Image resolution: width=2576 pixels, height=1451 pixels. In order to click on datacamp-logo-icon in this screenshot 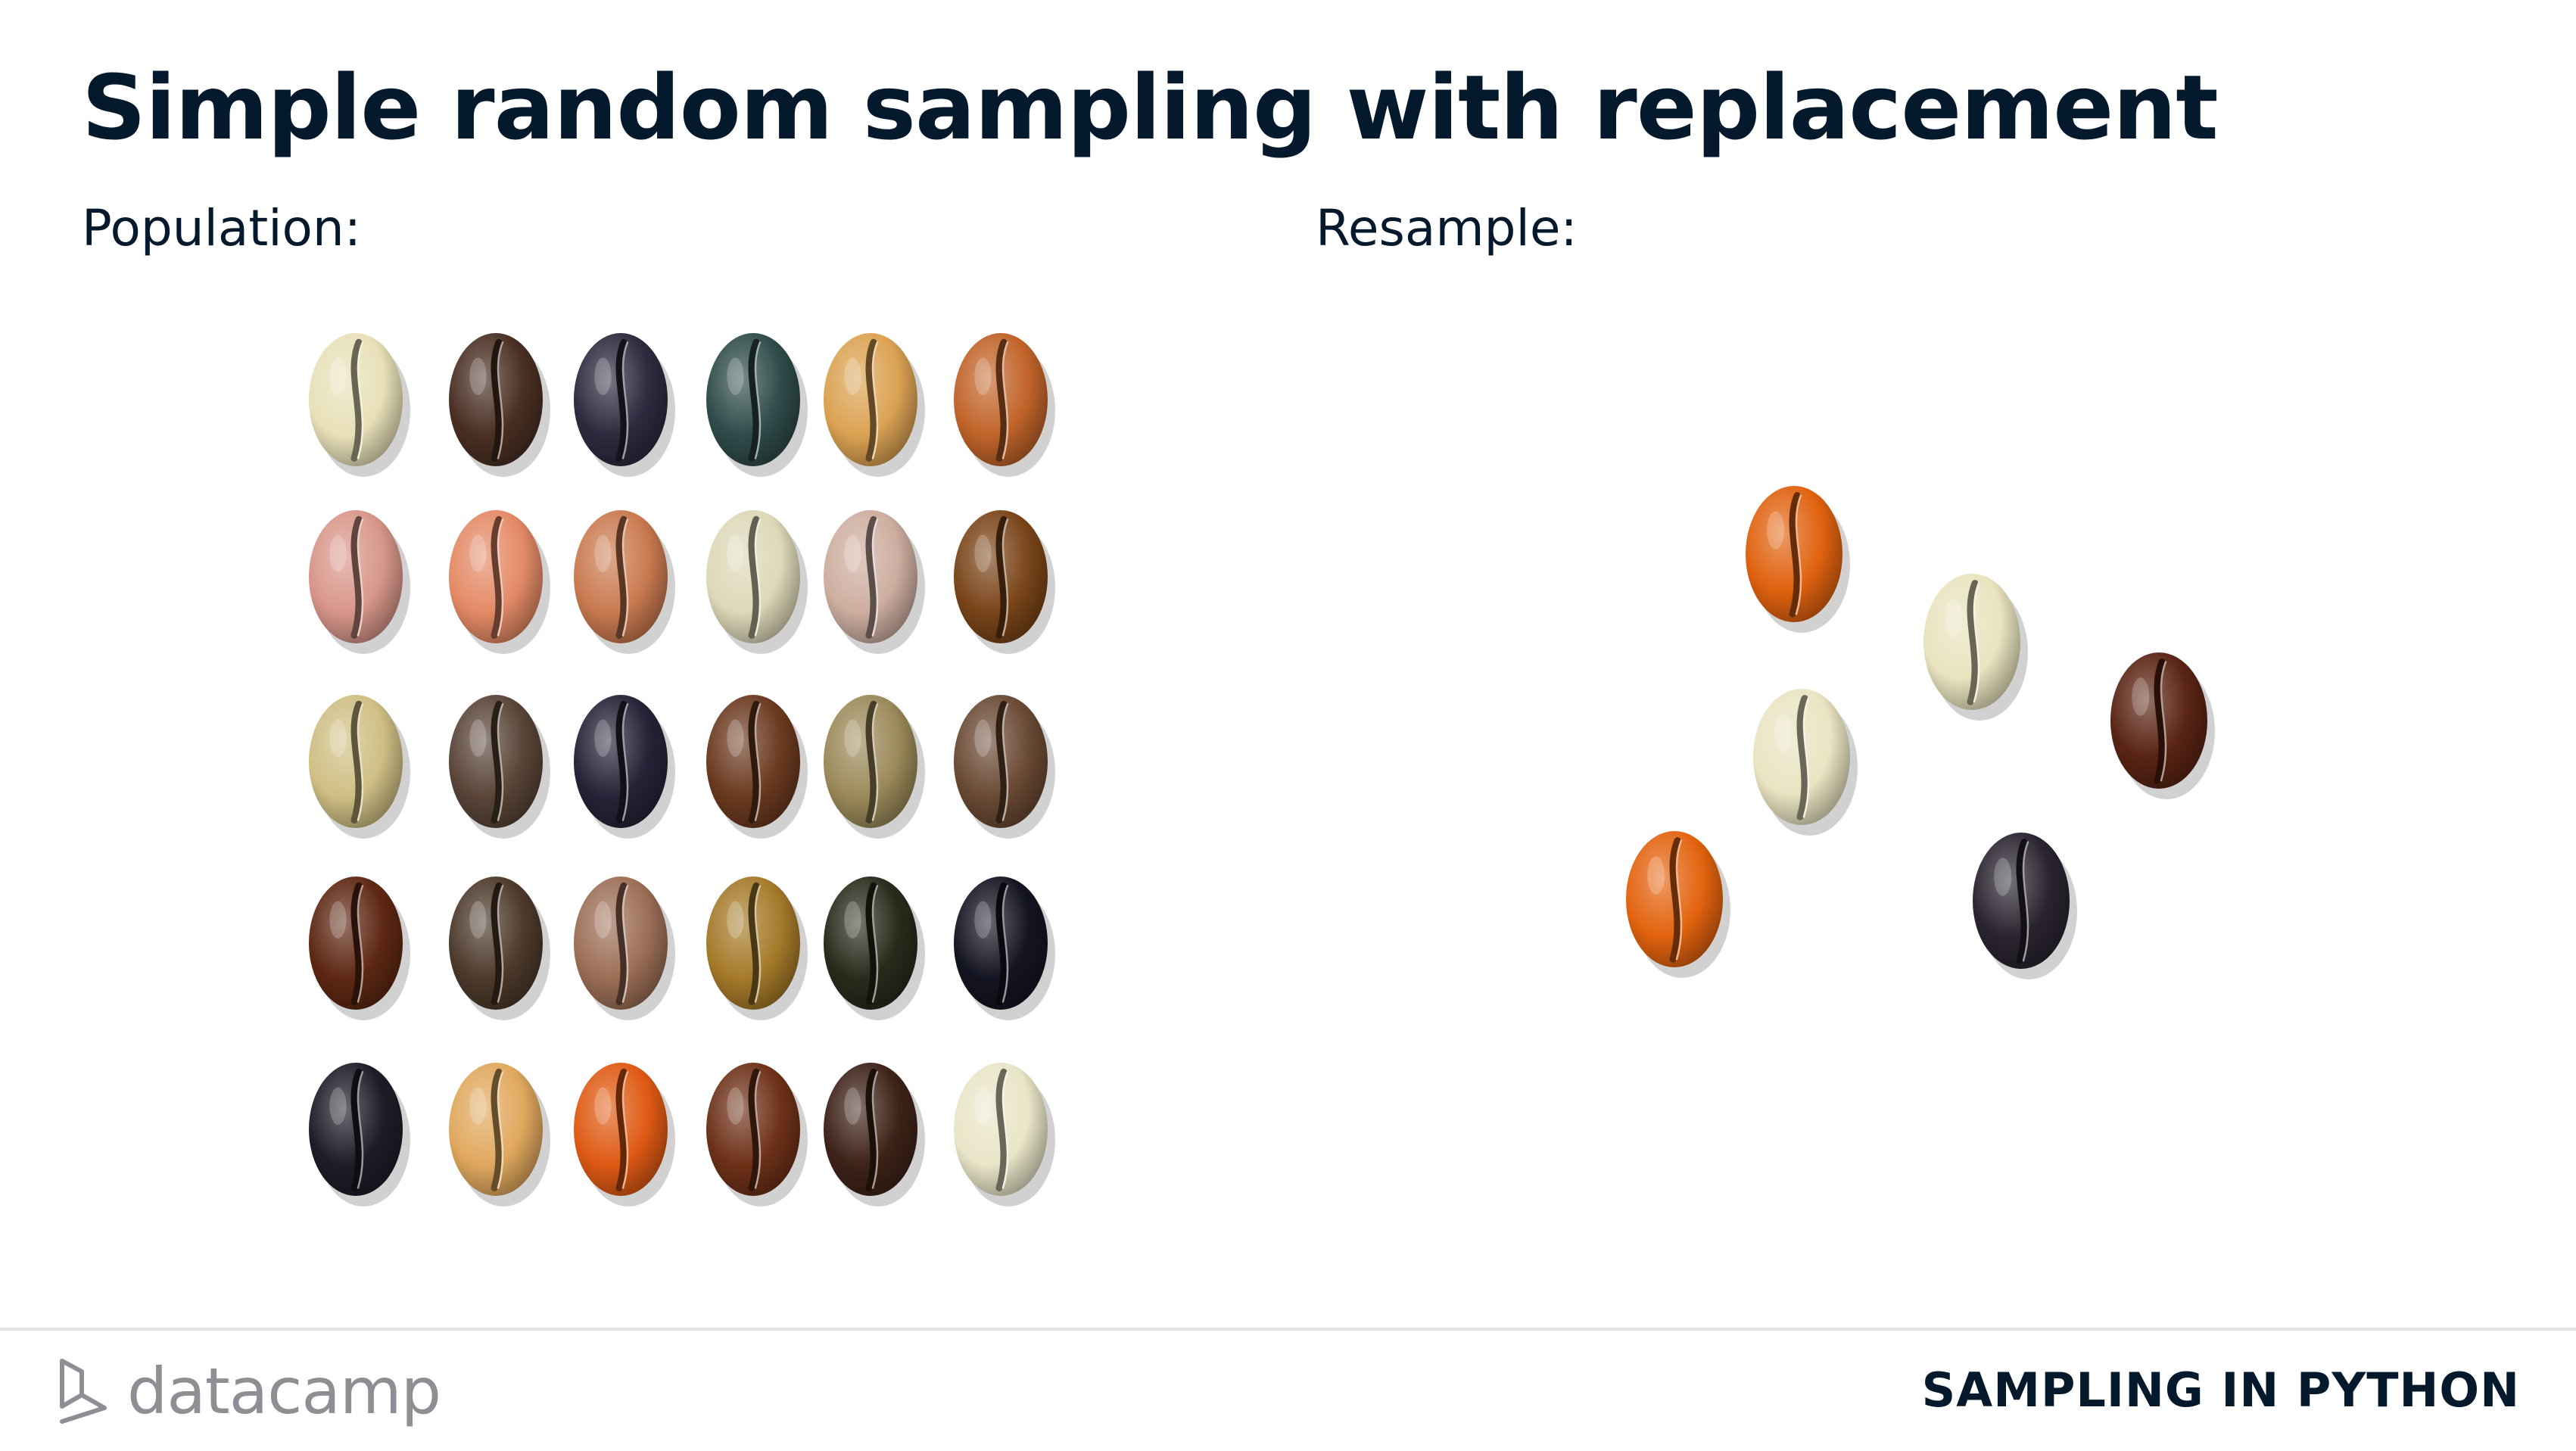, I will do `click(83, 1392)`.